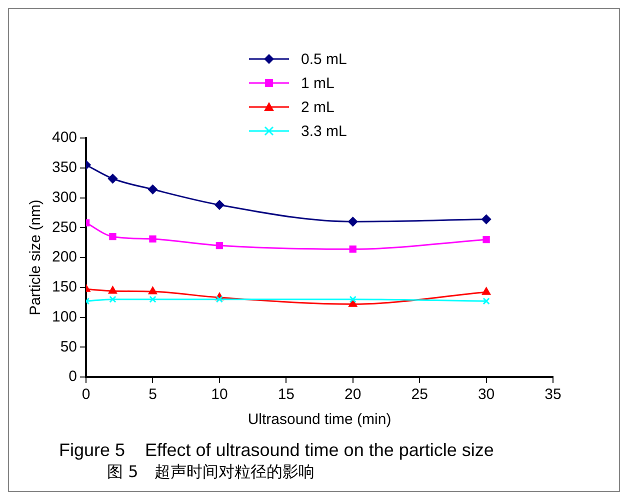 This screenshot has width=629, height=500. What do you see at coordinates (553, 395) in the screenshot?
I see `x-tick-label: 35` at bounding box center [553, 395].